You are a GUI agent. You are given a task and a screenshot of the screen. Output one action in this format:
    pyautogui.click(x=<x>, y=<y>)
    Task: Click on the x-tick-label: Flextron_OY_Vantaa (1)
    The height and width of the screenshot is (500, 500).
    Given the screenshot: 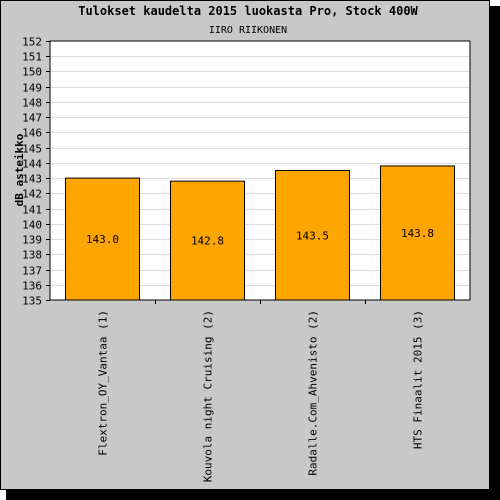 What is the action you would take?
    pyautogui.click(x=103, y=383)
    